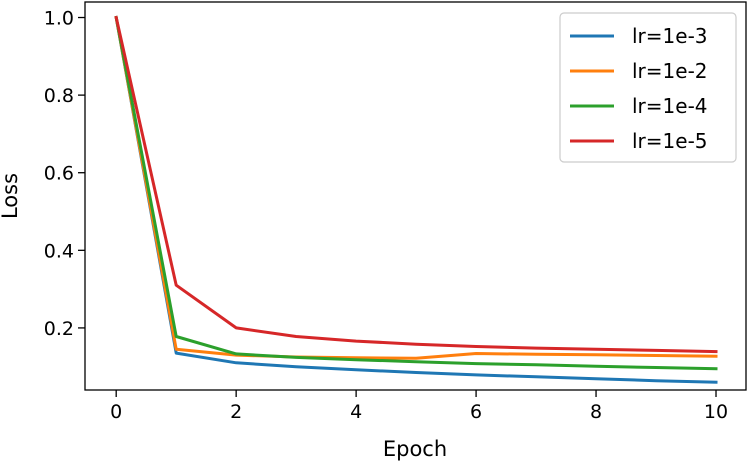 This screenshot has width=750, height=464. What do you see at coordinates (356, 412) in the screenshot?
I see `x-tick-label: 4` at bounding box center [356, 412].